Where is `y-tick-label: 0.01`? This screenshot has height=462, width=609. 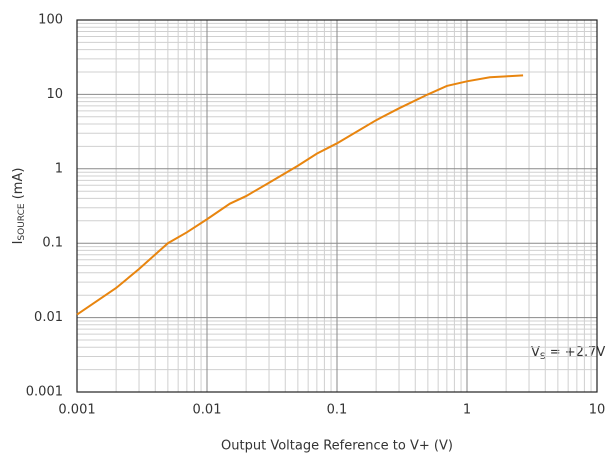 y-tick-label: 0.01 is located at coordinates (48, 317).